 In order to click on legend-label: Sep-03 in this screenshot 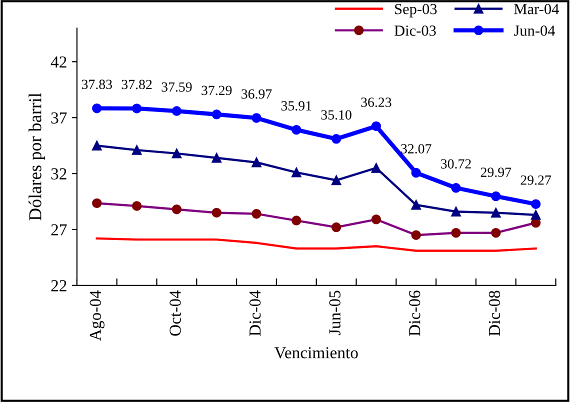, I will do `click(416, 11)`.